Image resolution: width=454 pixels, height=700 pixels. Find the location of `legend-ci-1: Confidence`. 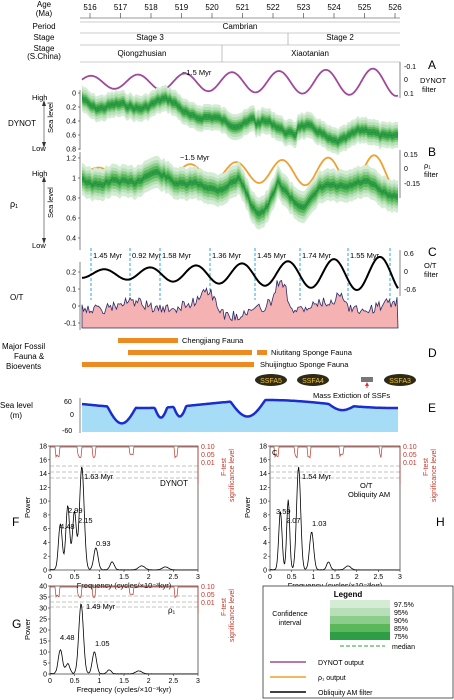

legend-ci-1: Confidence is located at coordinates (290, 614).